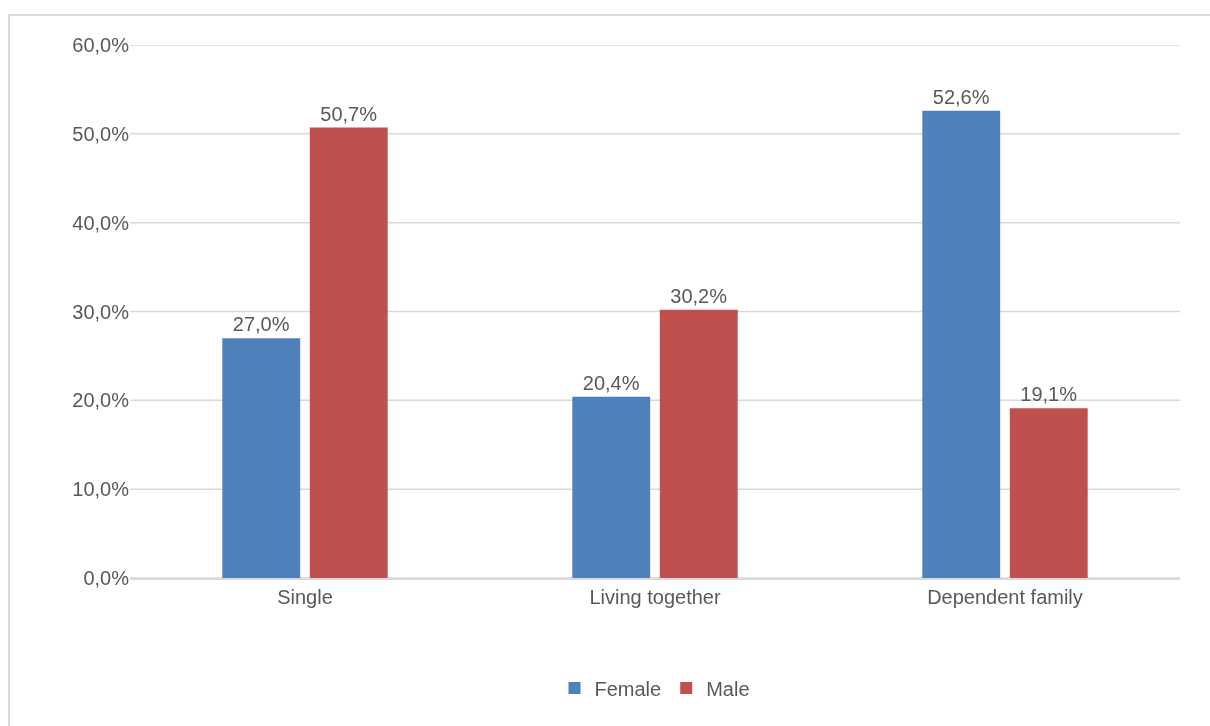 The width and height of the screenshot is (1210, 726). What do you see at coordinates (628, 688) in the screenshot?
I see `legend-label: Female` at bounding box center [628, 688].